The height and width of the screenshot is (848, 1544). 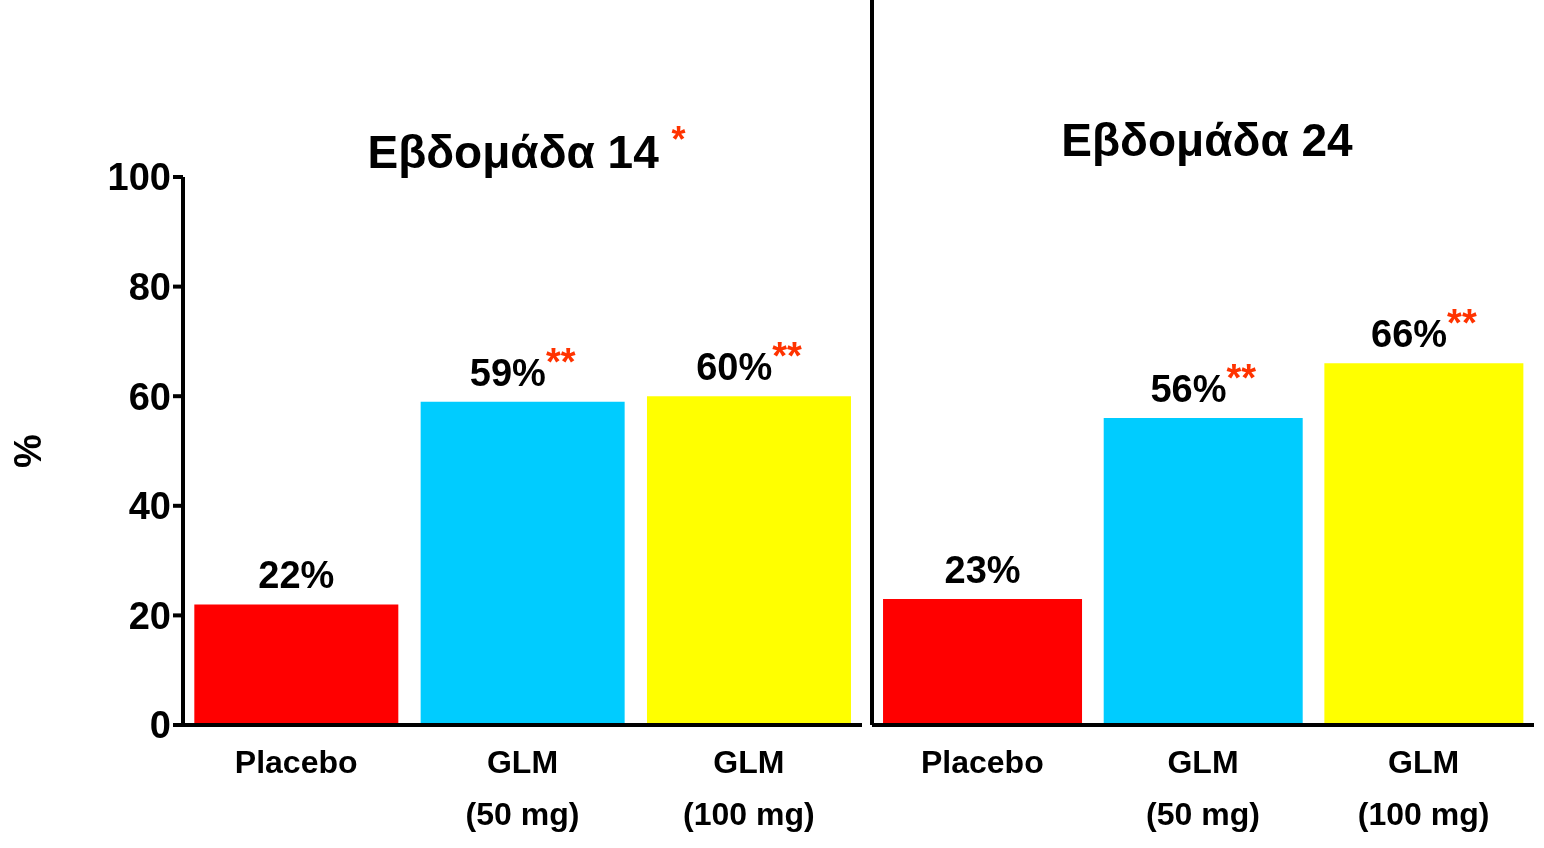 What do you see at coordinates (526, 148) in the screenshot?
I see `chart-title: Εβδομάδα 14 $^{*}$` at bounding box center [526, 148].